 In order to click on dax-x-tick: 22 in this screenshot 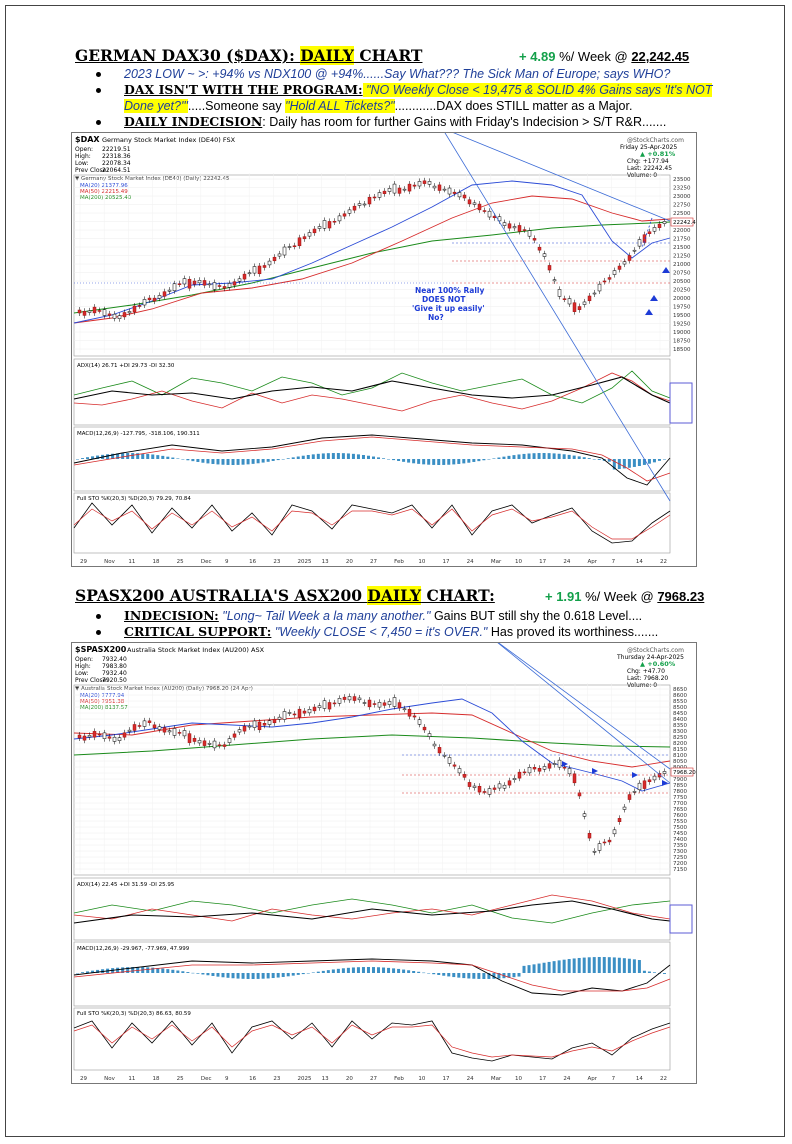, I will do `click(663, 562)`.